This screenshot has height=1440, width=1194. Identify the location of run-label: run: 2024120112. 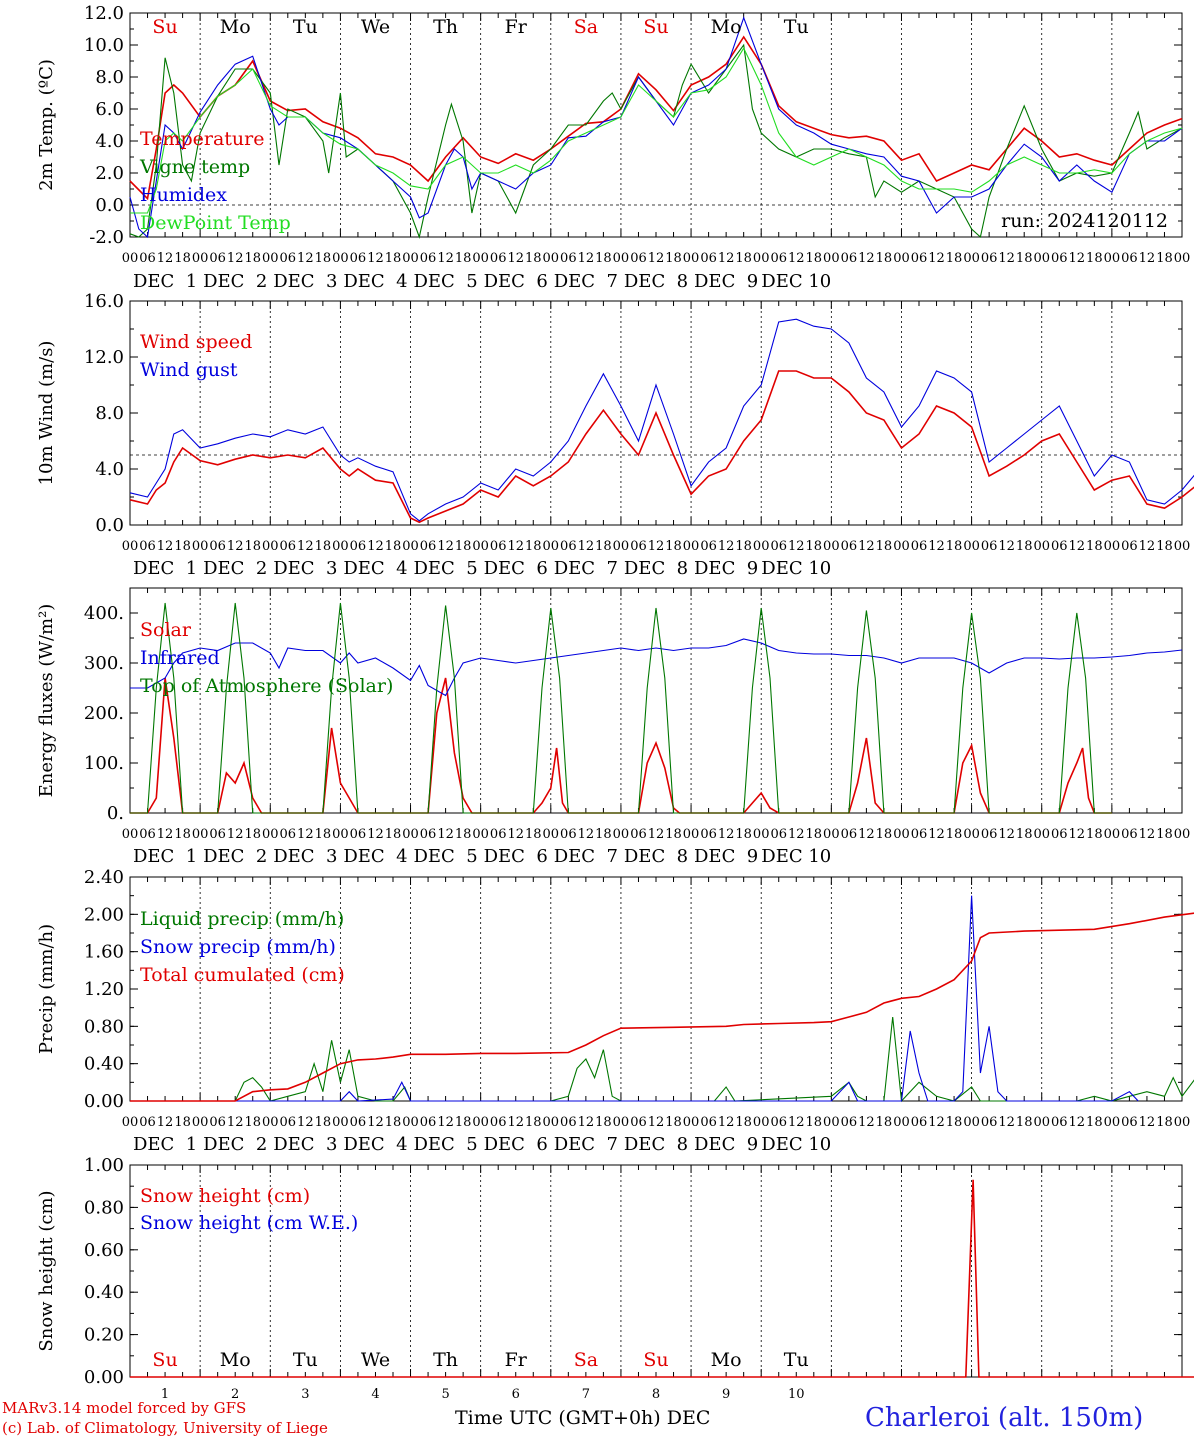
(1084, 221).